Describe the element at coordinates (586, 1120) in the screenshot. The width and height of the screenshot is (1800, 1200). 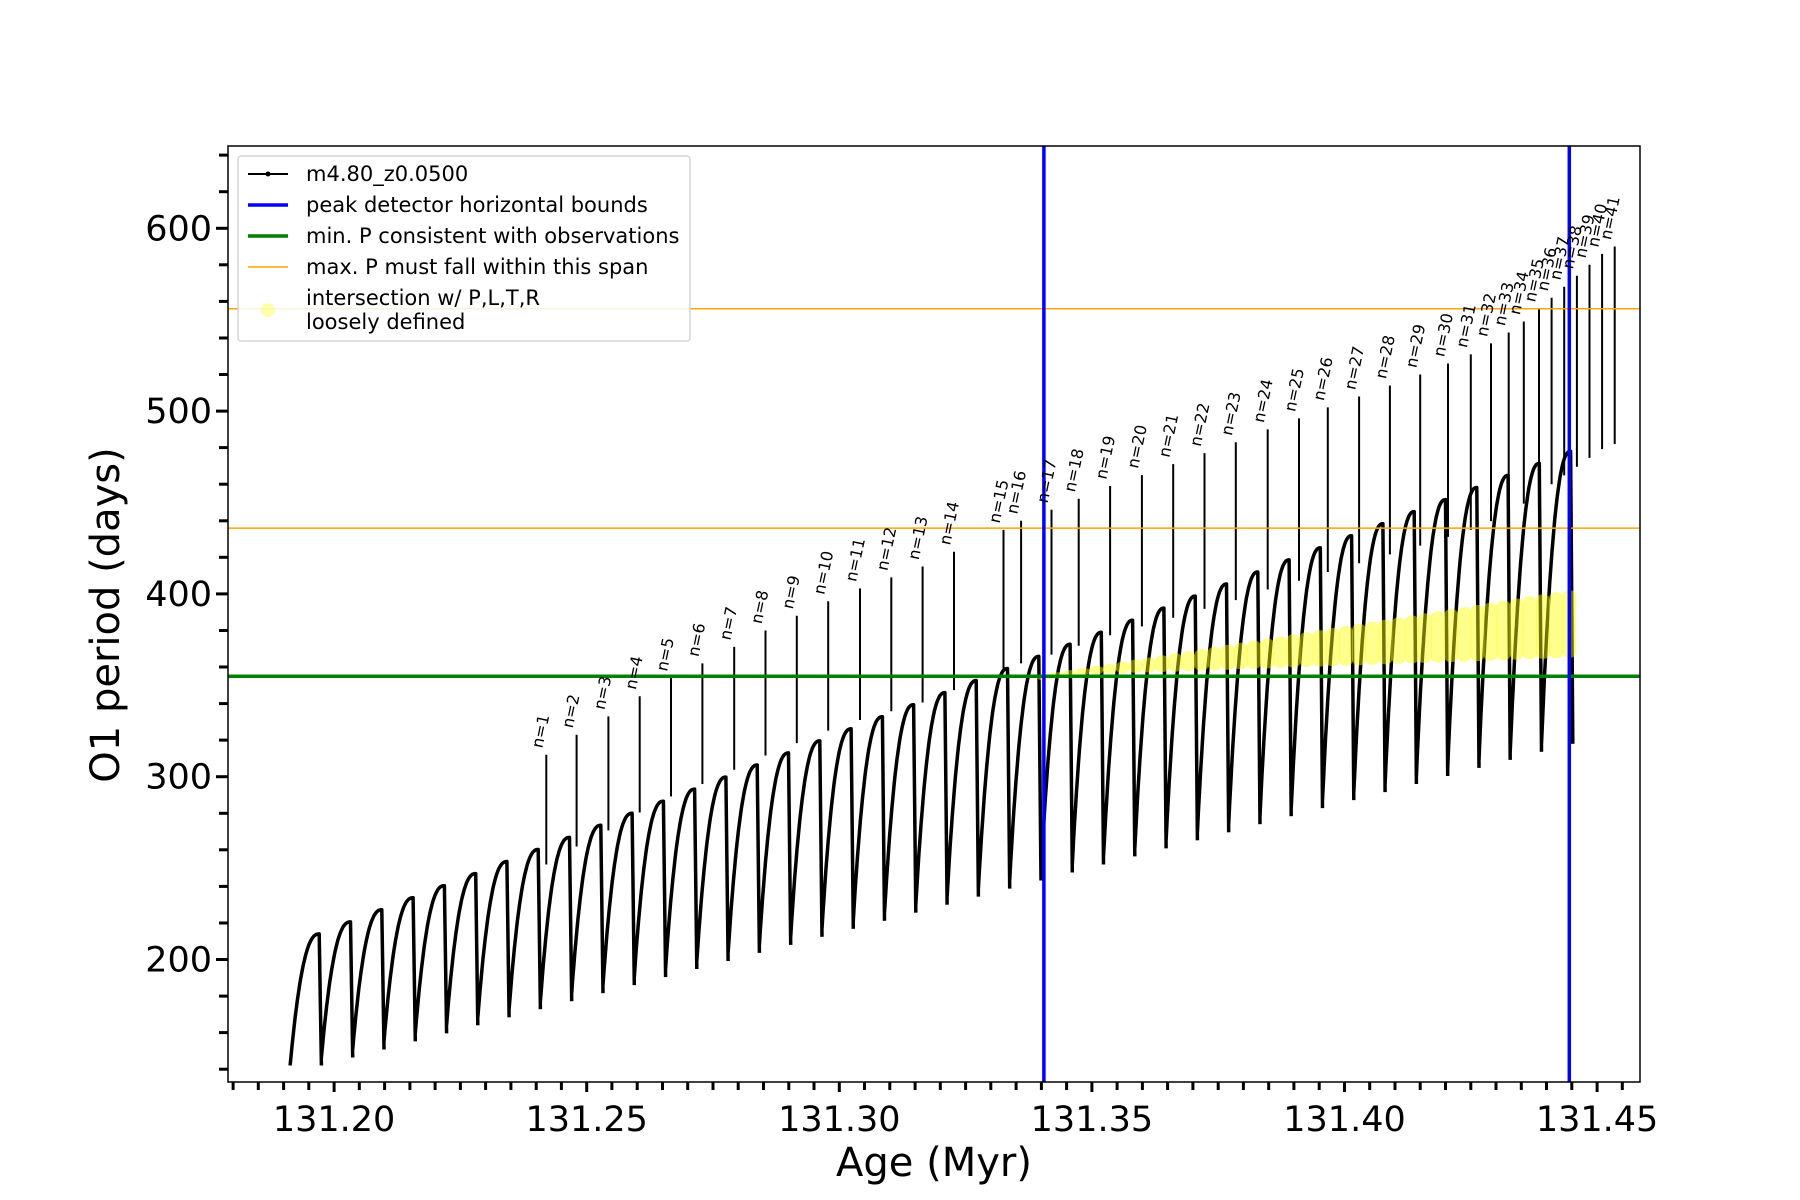
I see `x-tick-label: 131.25` at that location.